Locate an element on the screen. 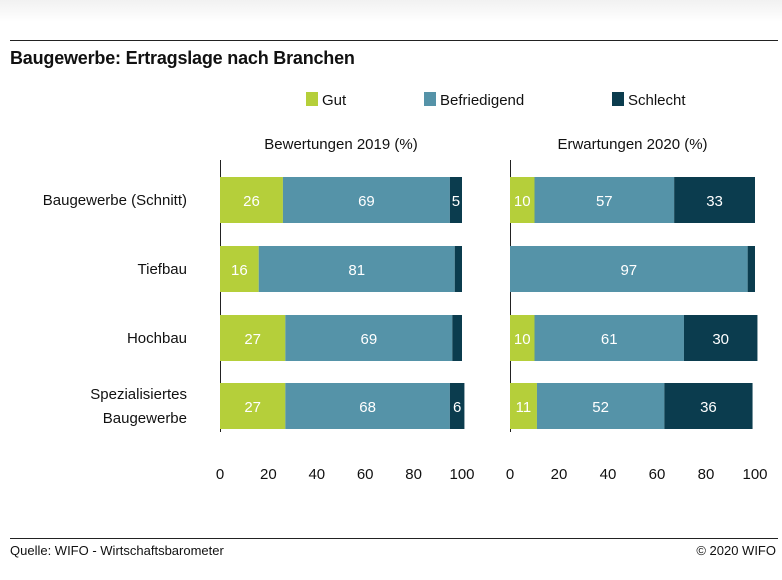 Image resolution: width=782 pixels, height=580 pixels. category-label: Tiefbau is located at coordinates (162, 269).